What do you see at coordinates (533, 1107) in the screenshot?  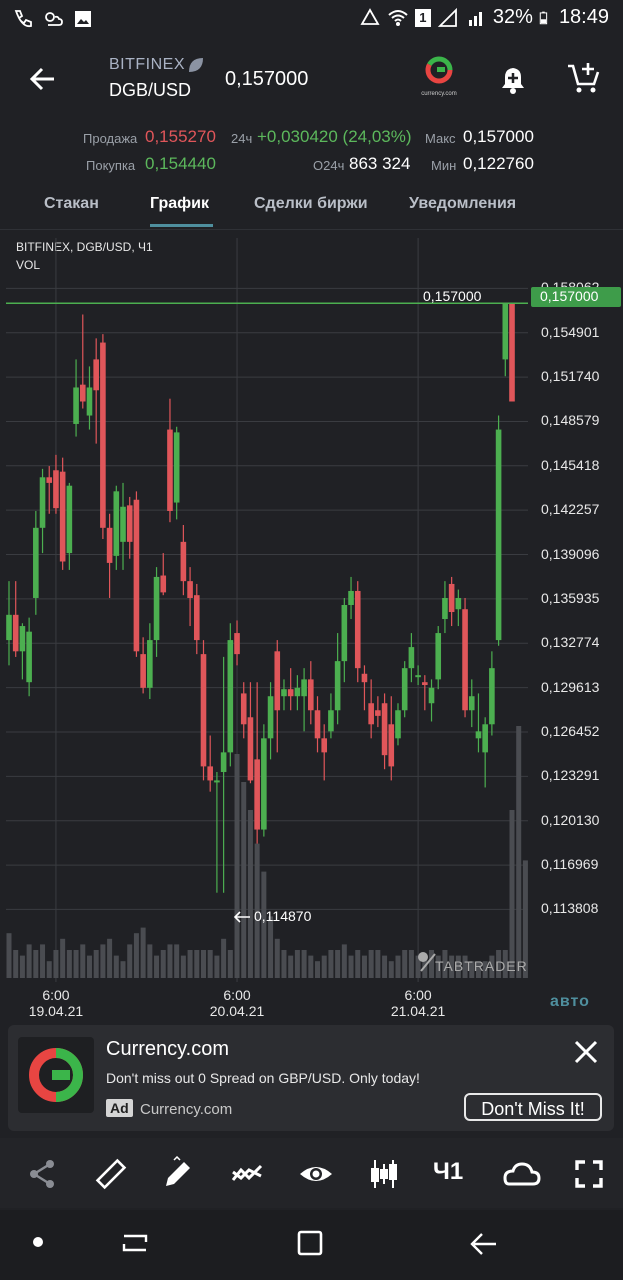 I see `ad-cta-button: Don't Miss It!` at bounding box center [533, 1107].